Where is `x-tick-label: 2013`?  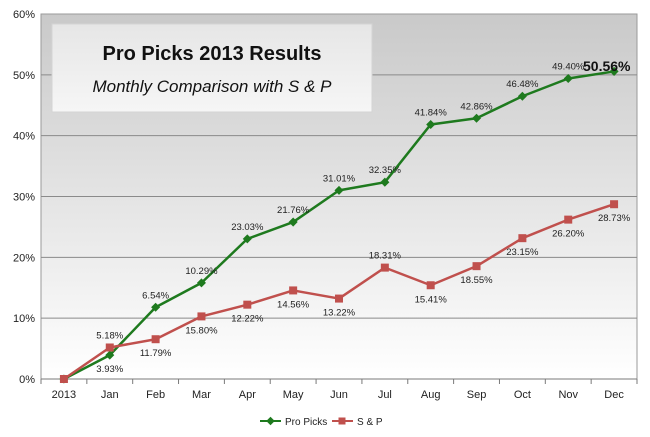
x-tick-label: 2013 is located at coordinates (64, 395).